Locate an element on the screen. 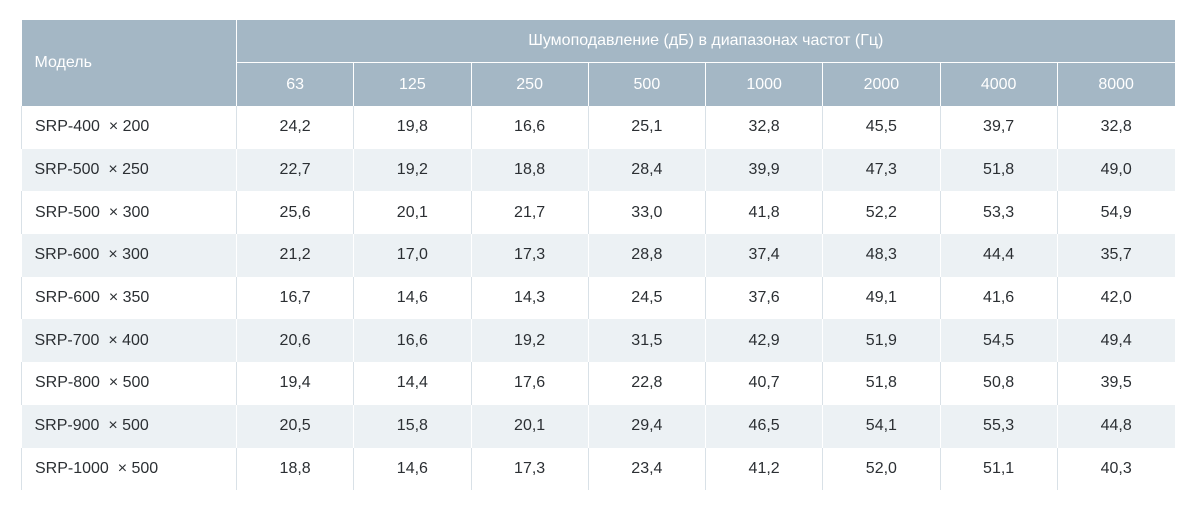 This screenshot has width=1195, height=512. value-cell: 37,4 is located at coordinates (763, 255).